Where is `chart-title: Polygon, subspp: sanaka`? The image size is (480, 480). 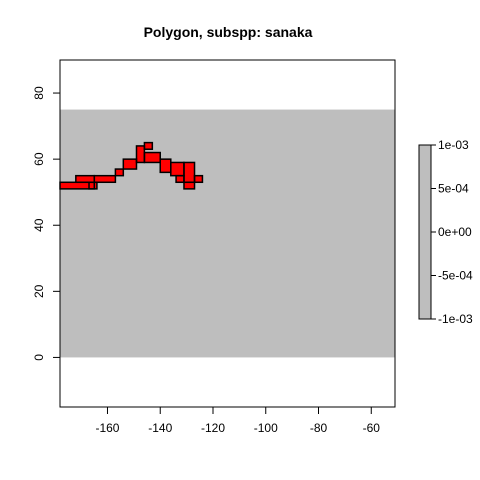
chart-title: Polygon, subspp: sanaka is located at coordinates (228, 32).